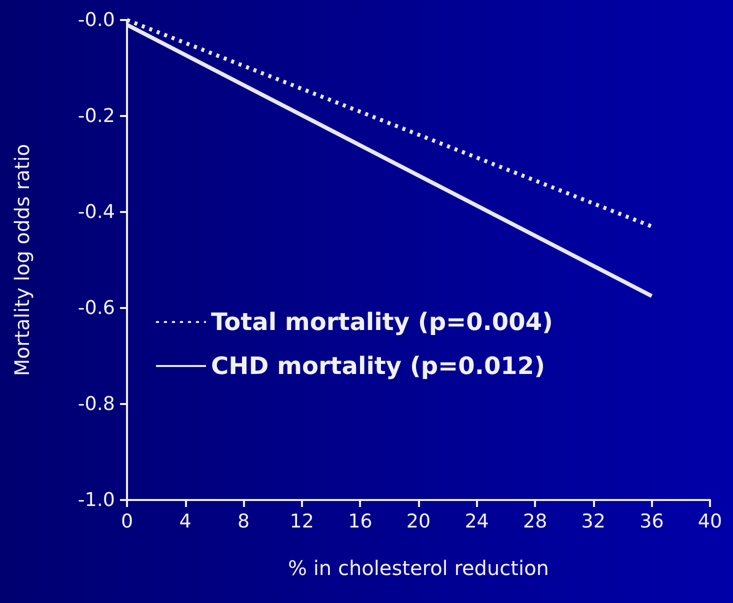 The width and height of the screenshot is (733, 603). What do you see at coordinates (378, 366) in the screenshot?
I see `legend-label: CHD mortality (p=0.012)` at bounding box center [378, 366].